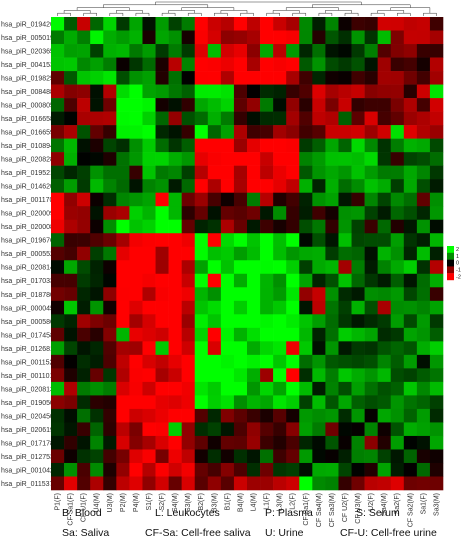 This screenshot has height=555, width=474. I want to click on dendrogram-branch, so click(338, 12).